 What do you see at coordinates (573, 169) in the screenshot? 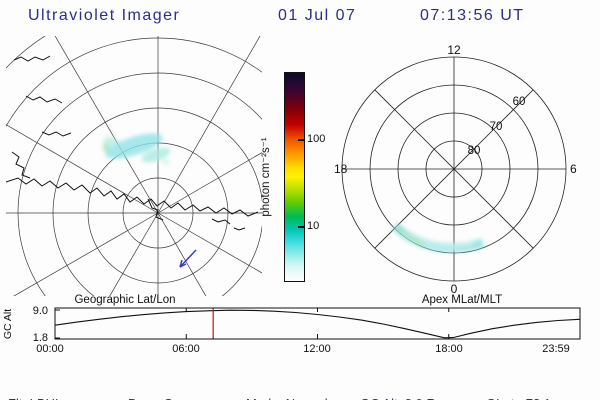
I see `mlt-label-6: 6` at bounding box center [573, 169].